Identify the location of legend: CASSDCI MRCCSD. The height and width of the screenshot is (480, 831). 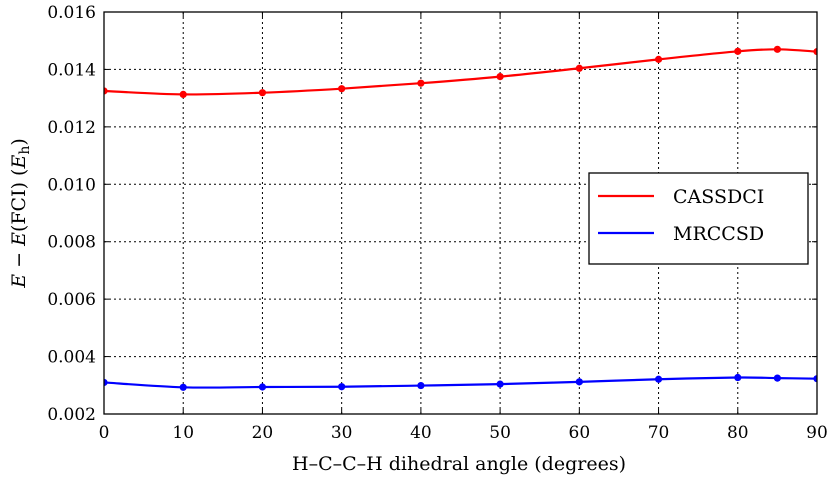
(698, 218).